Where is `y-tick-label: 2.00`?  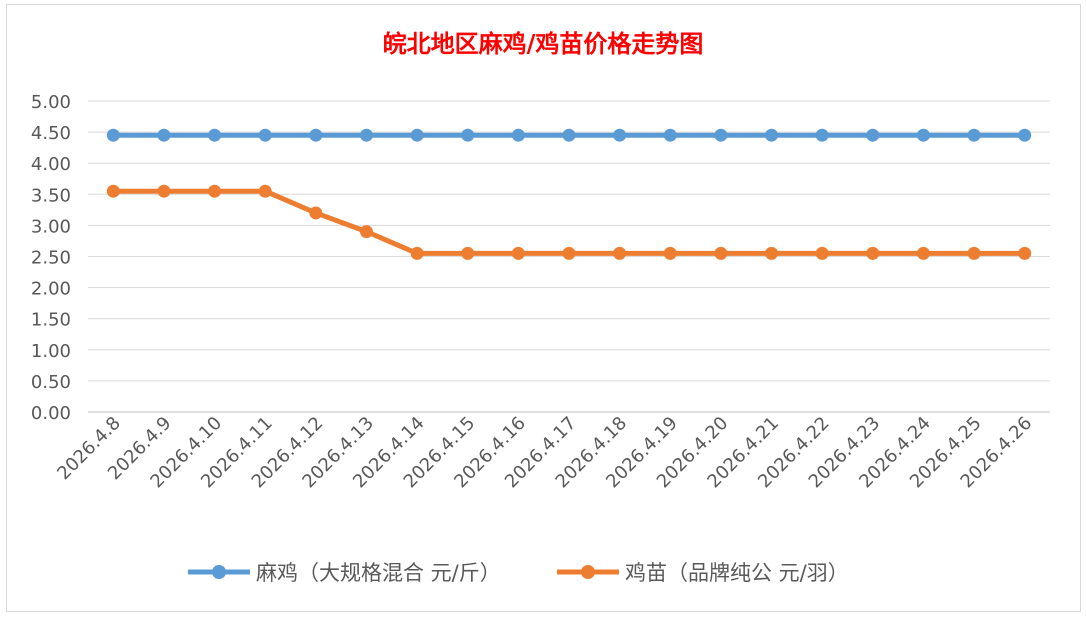 y-tick-label: 2.00 is located at coordinates (51, 289).